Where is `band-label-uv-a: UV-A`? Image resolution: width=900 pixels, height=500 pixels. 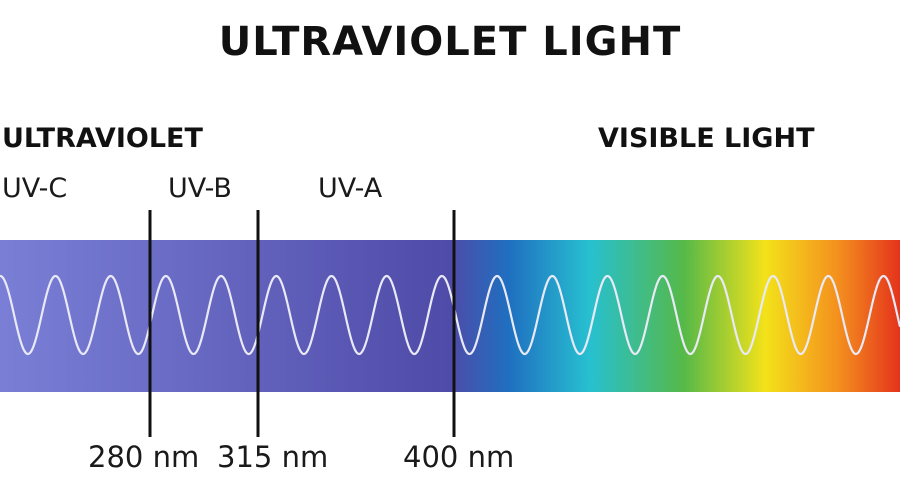 band-label-uv-a: UV-A is located at coordinates (350, 188).